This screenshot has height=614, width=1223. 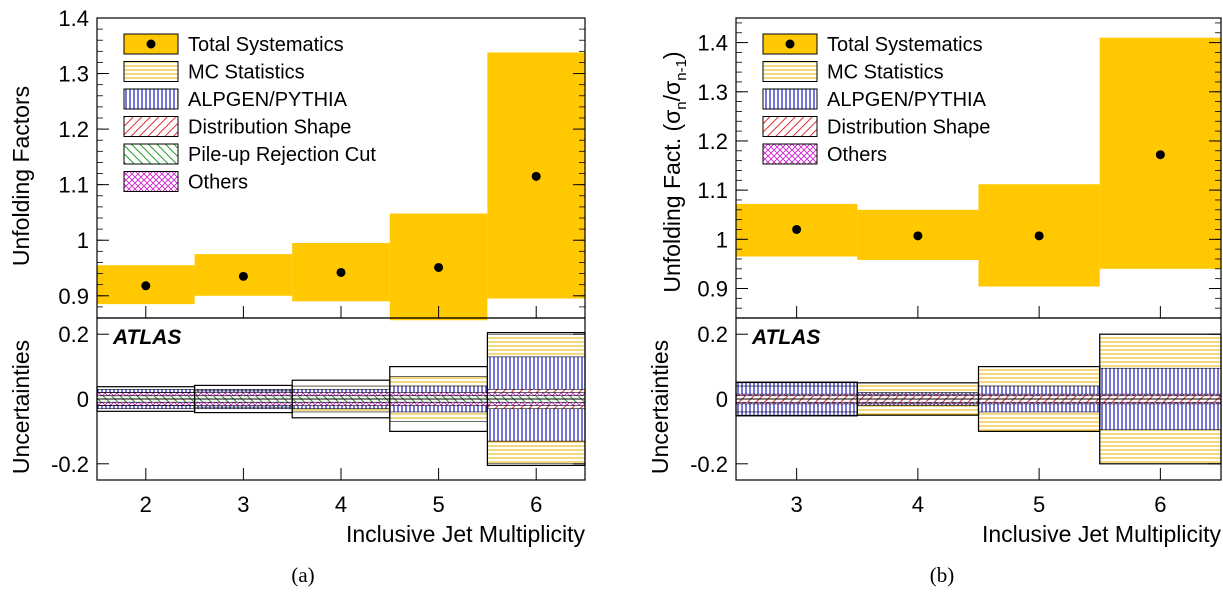 What do you see at coordinates (146, 504) in the screenshot?
I see `xtick-label: 2` at bounding box center [146, 504].